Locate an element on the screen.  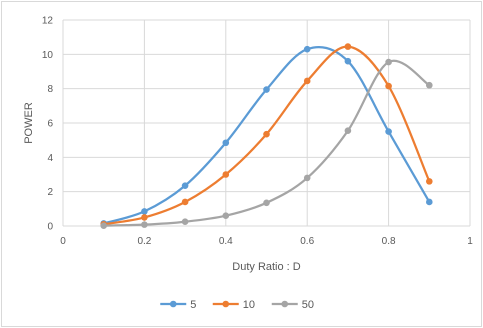
y-tick-label: 2 is located at coordinates (50, 192).